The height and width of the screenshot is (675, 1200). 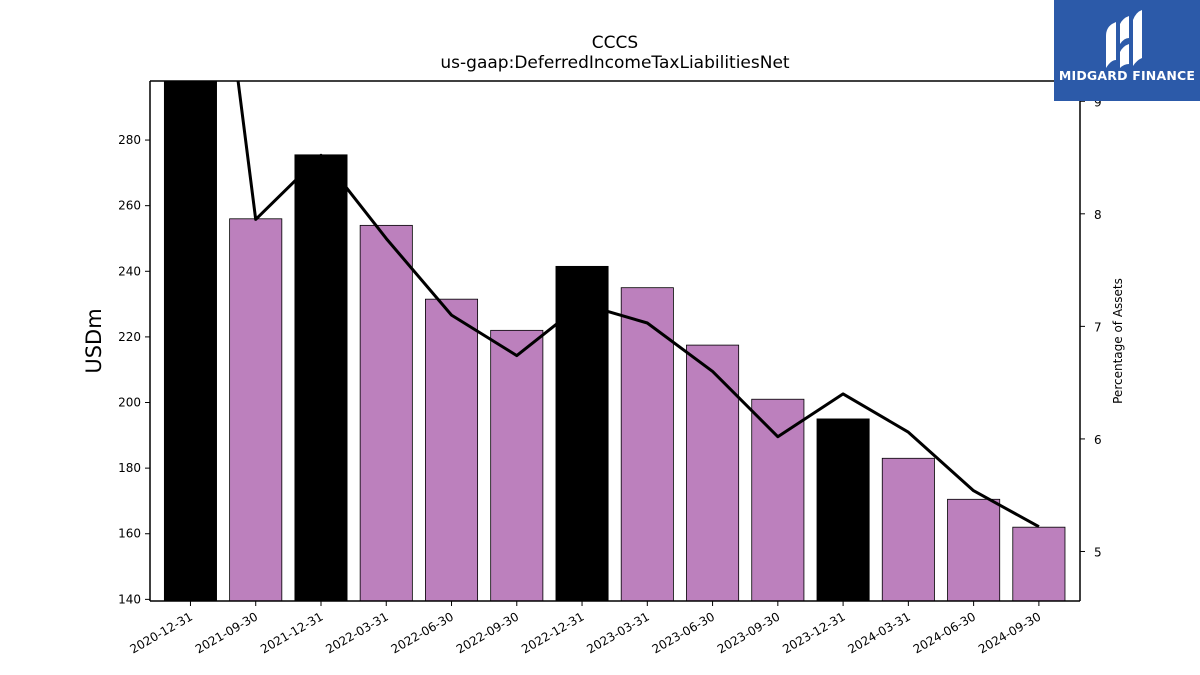 What do you see at coordinates (129, 206) in the screenshot?
I see `y-tick-label: 260` at bounding box center [129, 206].